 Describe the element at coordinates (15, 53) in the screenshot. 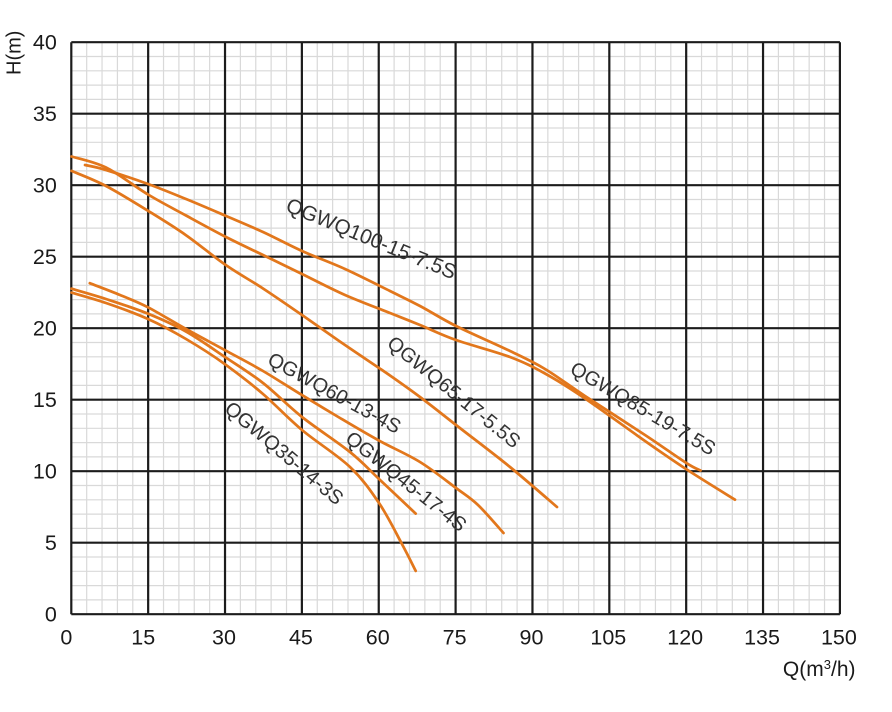

I see `svg-text: H(m)` at that location.